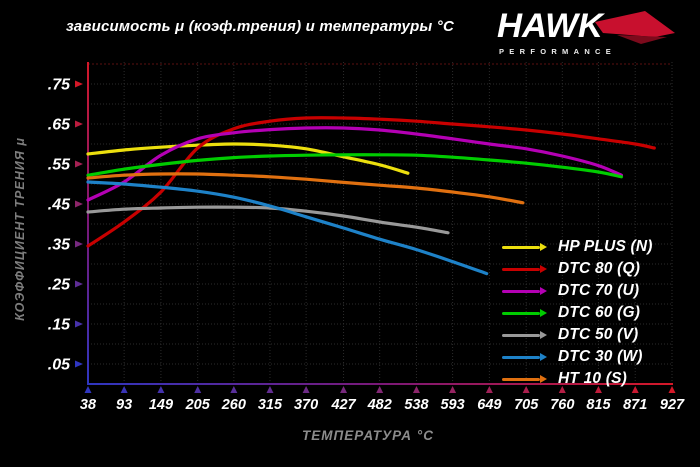 Image resolution: width=700 pixels, height=467 pixels. I want to click on svg-text: 760, so click(562, 405).